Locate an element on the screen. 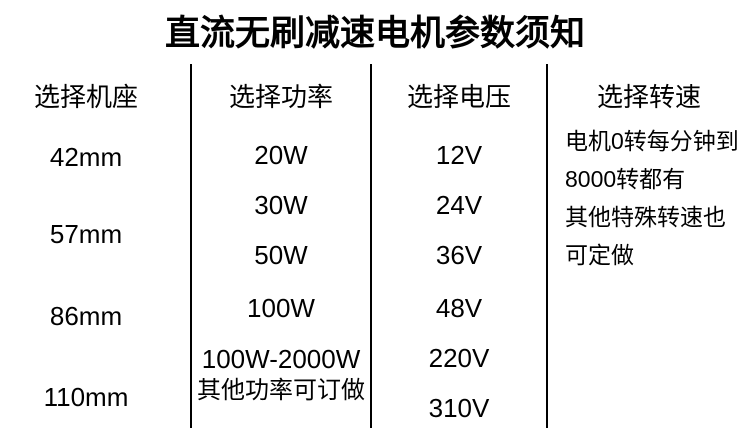 The image size is (750, 428). frame-size-option-110mm: 110mm is located at coordinates (86, 397).